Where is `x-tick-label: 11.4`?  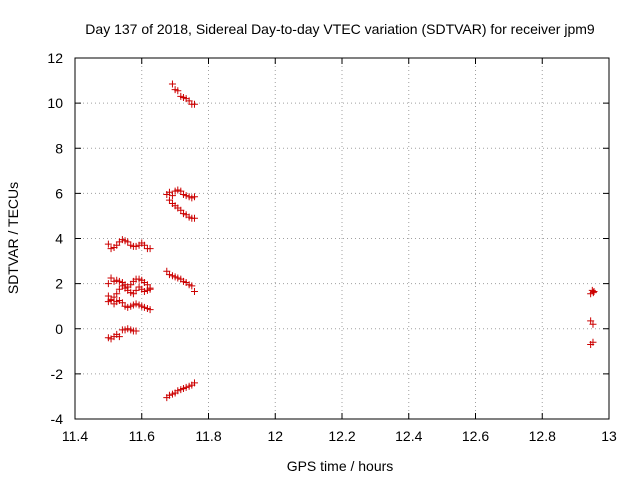
x-tick-label: 11.4 is located at coordinates (75, 436).